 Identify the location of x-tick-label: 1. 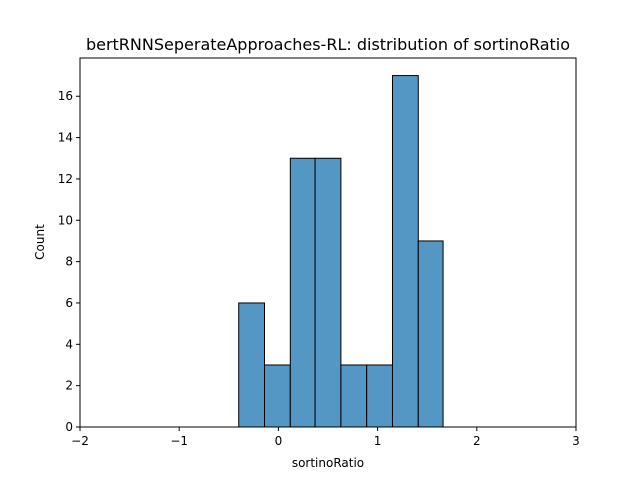
(378, 441).